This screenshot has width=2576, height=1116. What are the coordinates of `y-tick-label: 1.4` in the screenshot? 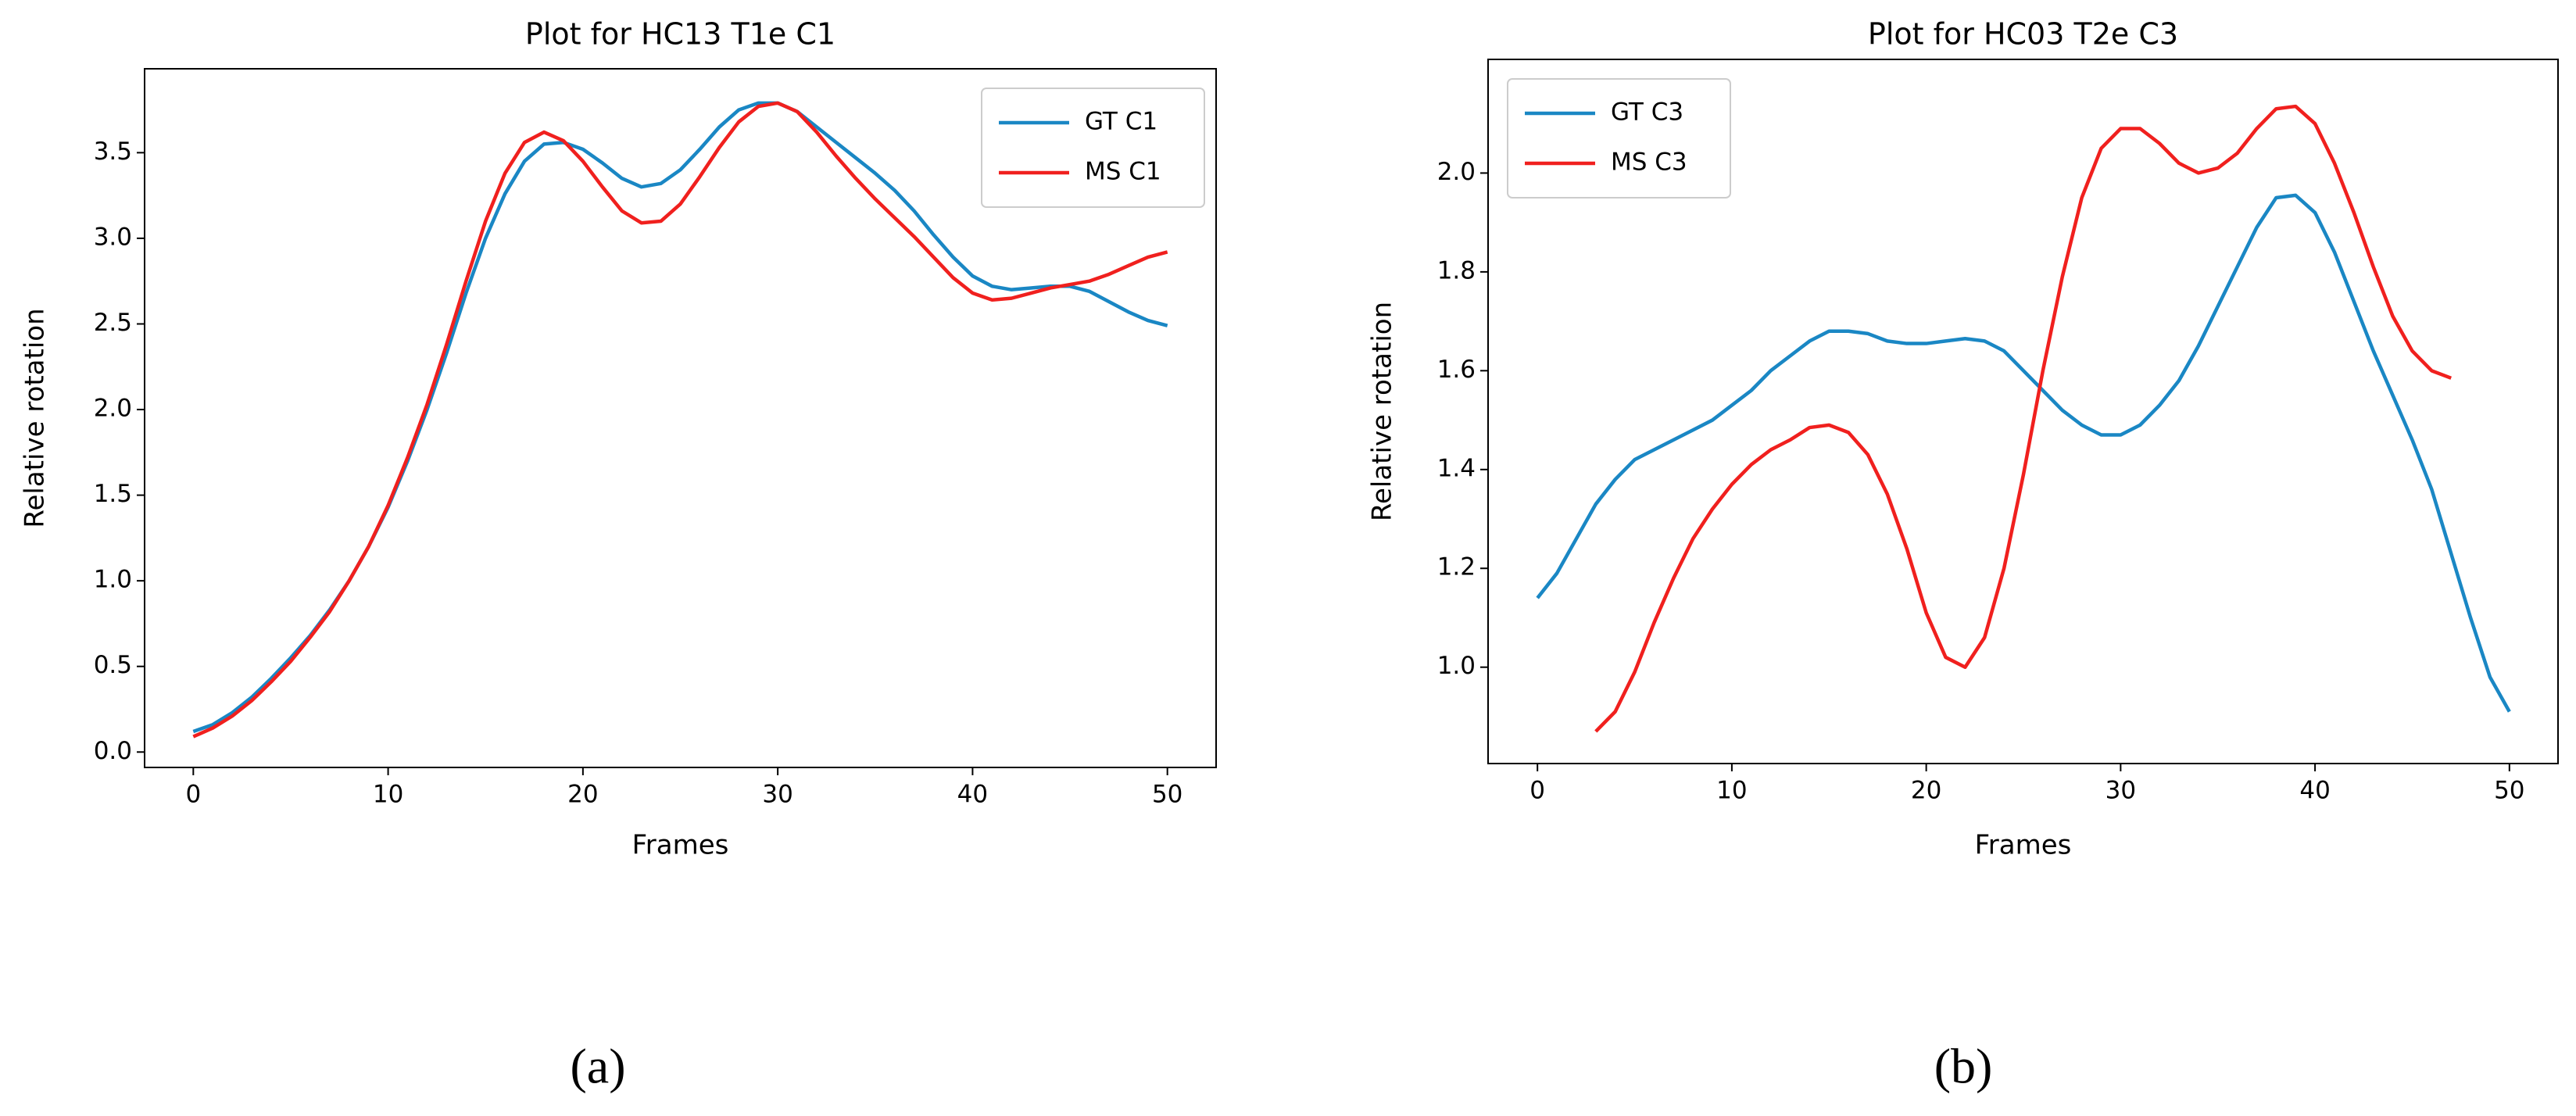 It's located at (1456, 468).